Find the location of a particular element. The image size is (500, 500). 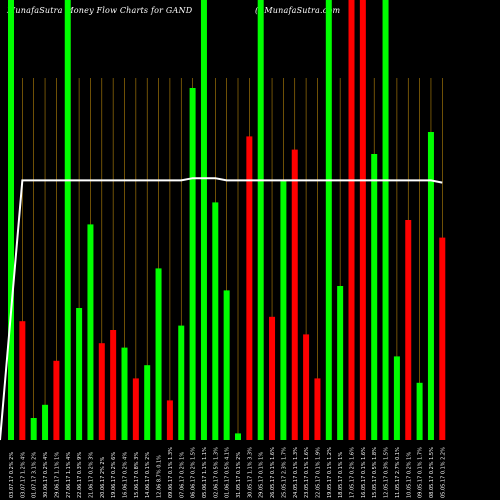

x-tick-label: 25.05.17 2.3% 1.7% is located at coordinates (284, 472).